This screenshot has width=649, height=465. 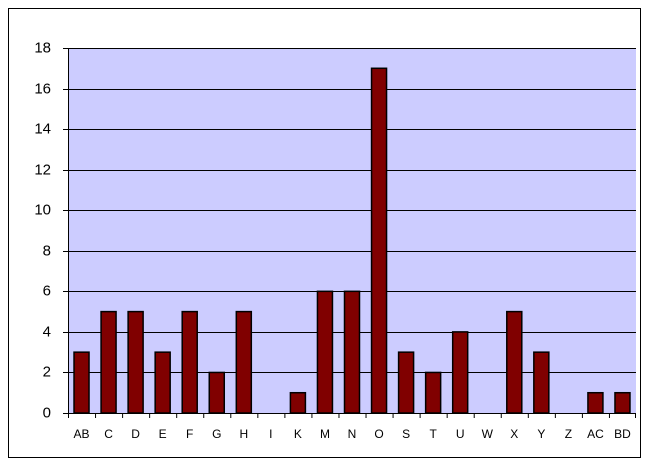 I want to click on x-tick-label: Y, so click(x=541, y=434).